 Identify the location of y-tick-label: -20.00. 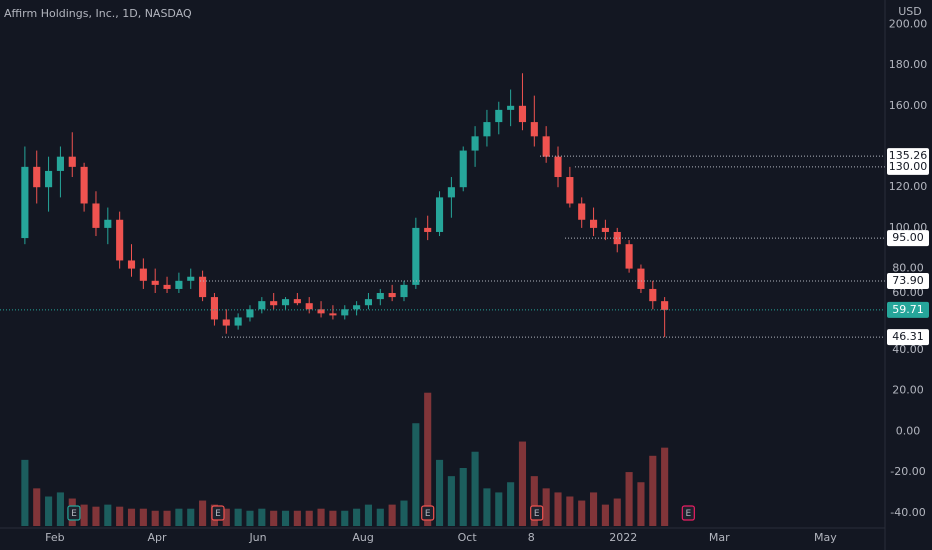
(907, 471).